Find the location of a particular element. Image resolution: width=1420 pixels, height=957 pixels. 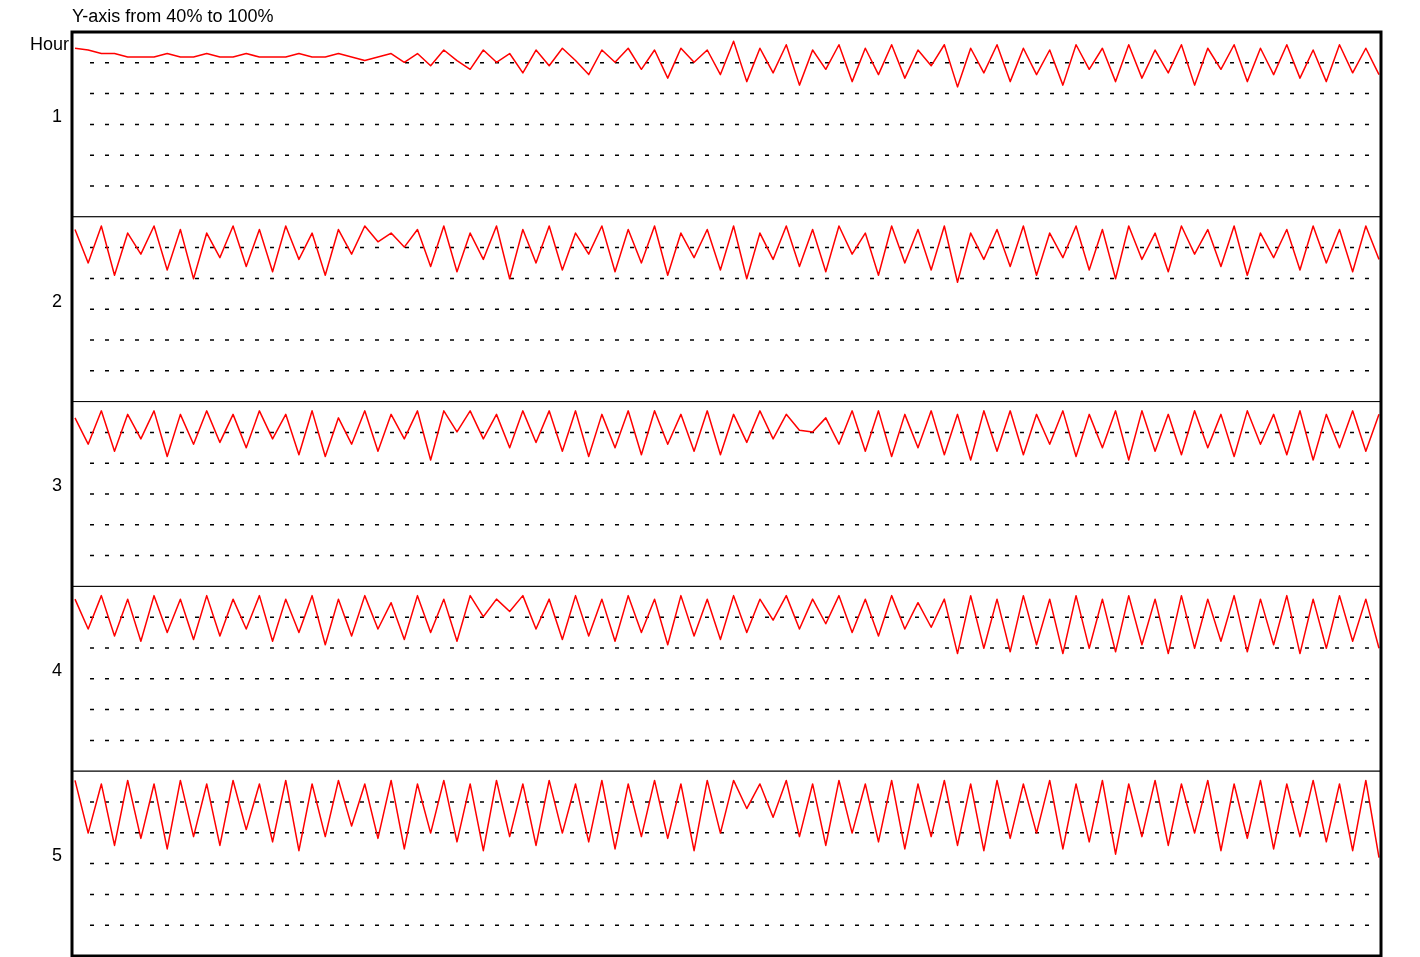

y-axis-title: 4 is located at coordinates (56, 670).